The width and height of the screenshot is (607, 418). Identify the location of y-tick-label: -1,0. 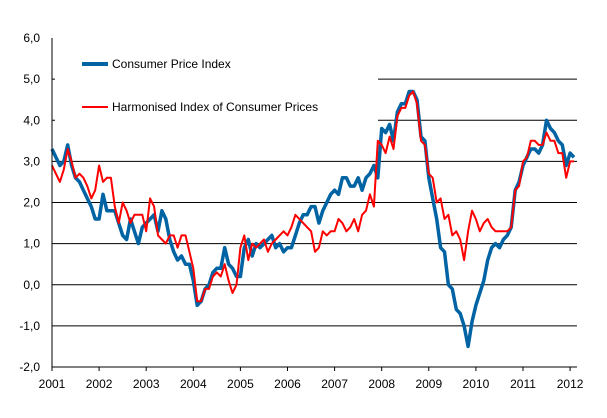
(29, 326).